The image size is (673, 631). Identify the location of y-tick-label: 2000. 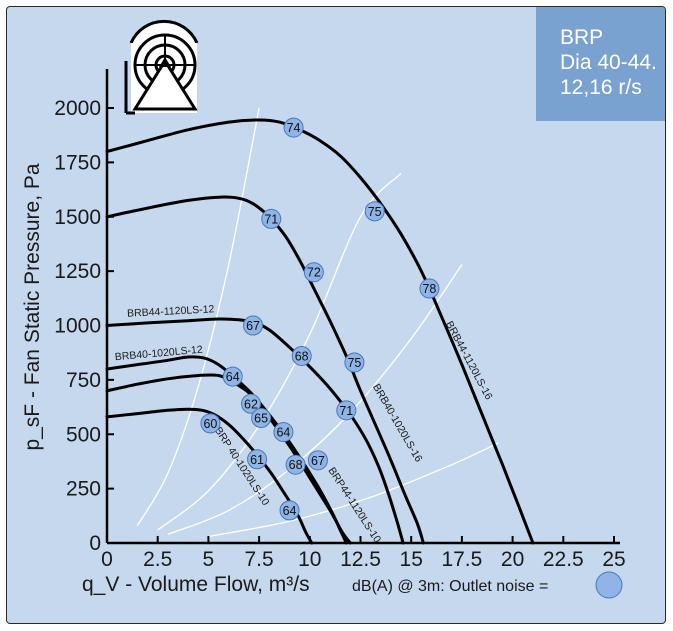
(77, 108).